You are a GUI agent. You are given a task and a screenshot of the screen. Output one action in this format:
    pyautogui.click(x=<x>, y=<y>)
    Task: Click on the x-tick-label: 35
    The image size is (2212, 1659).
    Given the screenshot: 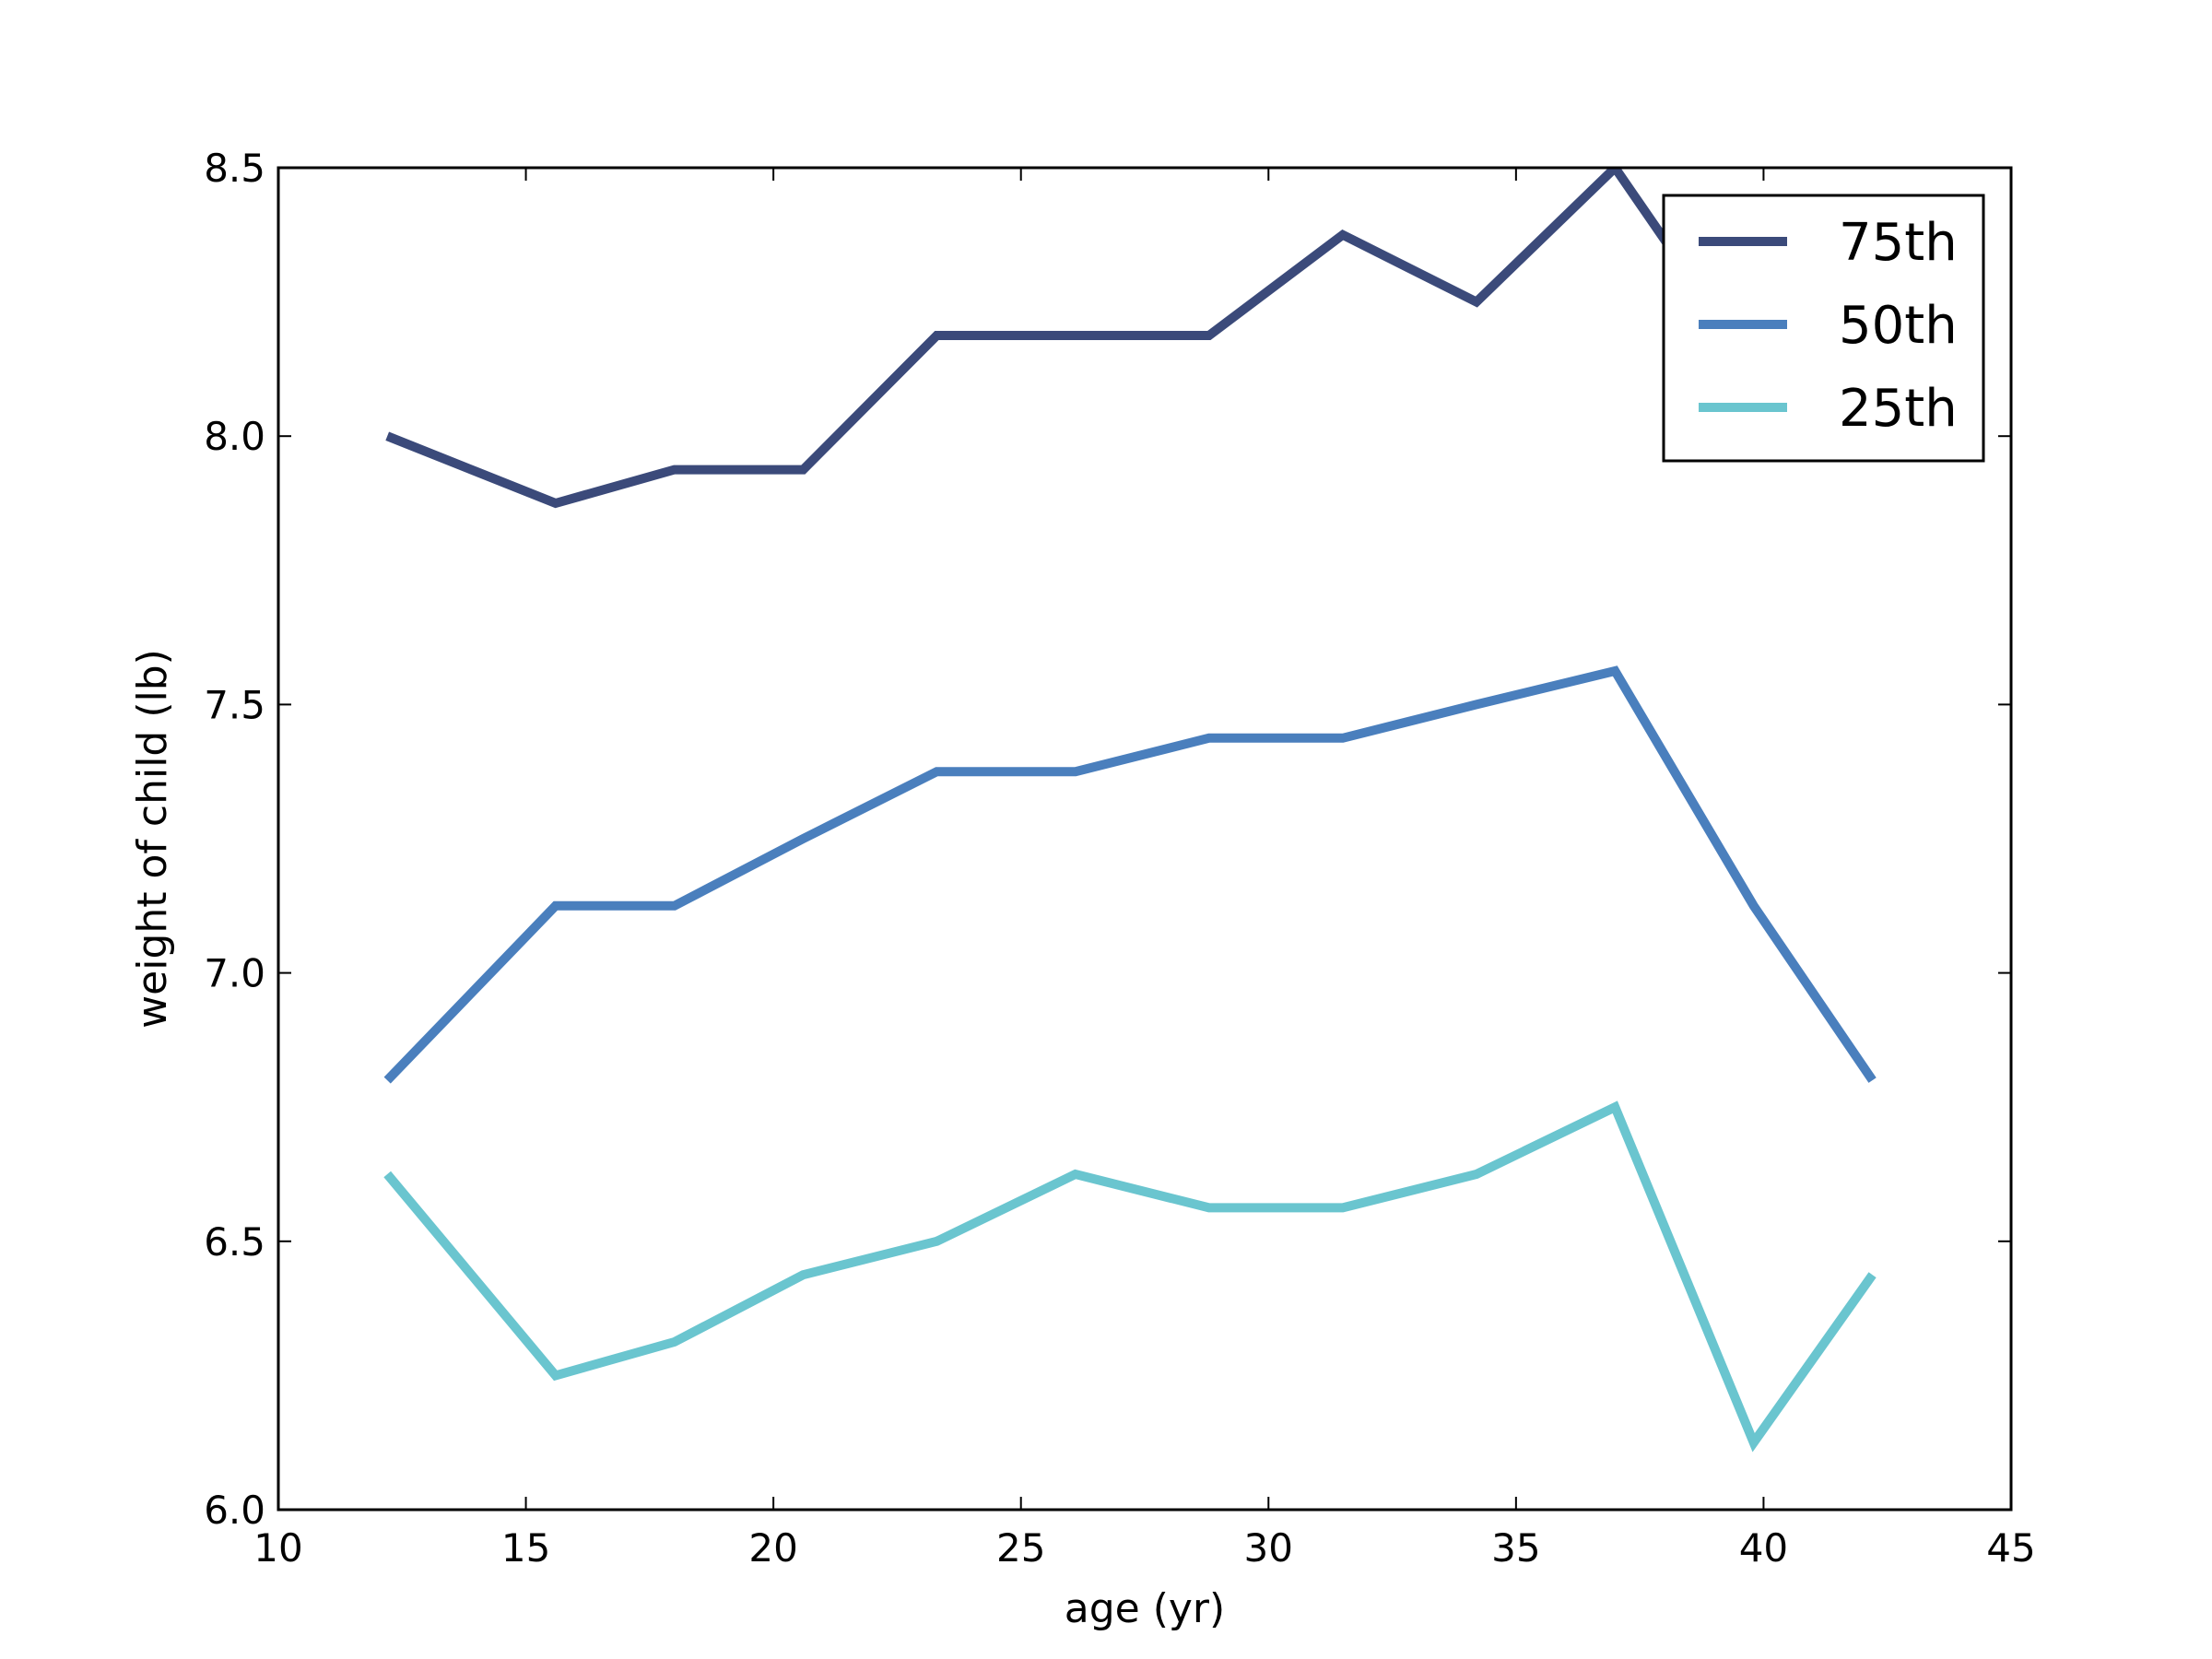 What is the action you would take?
    pyautogui.click(x=1515, y=1548)
    